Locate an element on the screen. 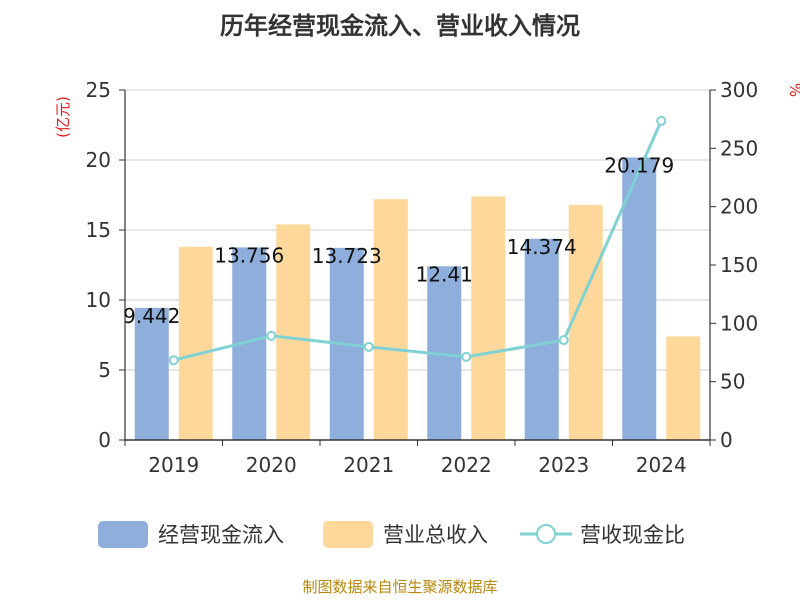  right-axis-tick-label: 100 is located at coordinates (739, 323).